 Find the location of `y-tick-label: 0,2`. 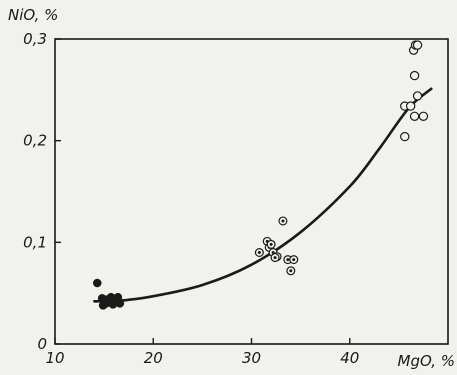

y-tick-label: 0,2 is located at coordinates (35, 141).